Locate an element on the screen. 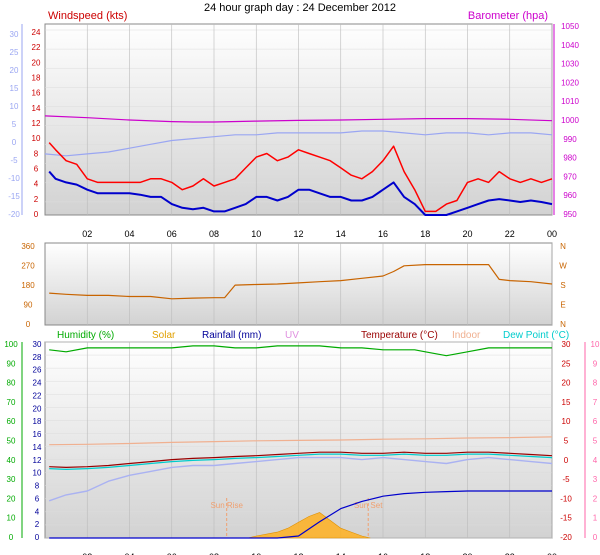 The width and height of the screenshot is (600, 555). temperature-x-tick: 08 is located at coordinates (214, 553).